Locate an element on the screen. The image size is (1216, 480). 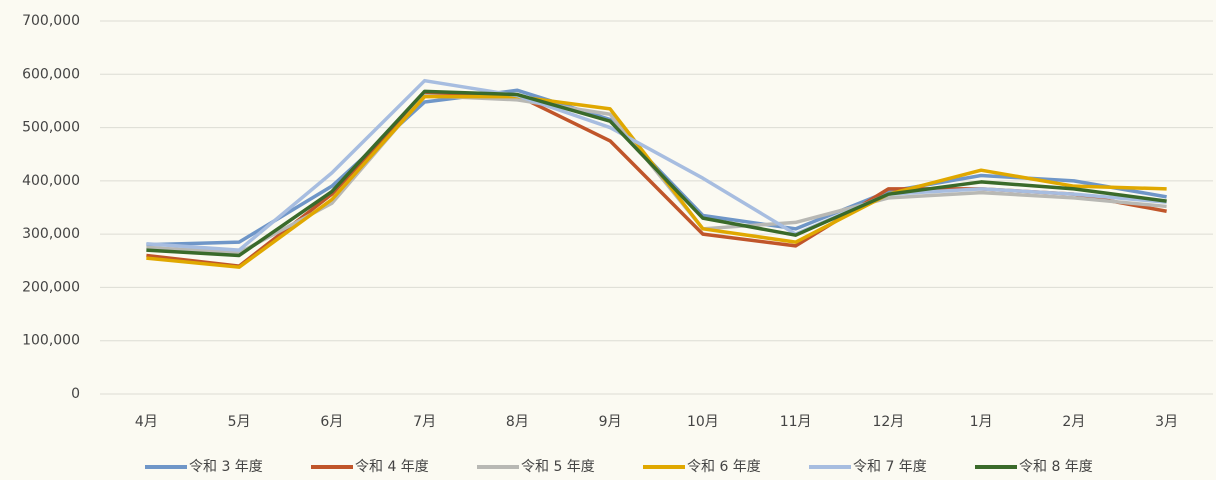
x-tick-label: 5月 is located at coordinates (239, 422).